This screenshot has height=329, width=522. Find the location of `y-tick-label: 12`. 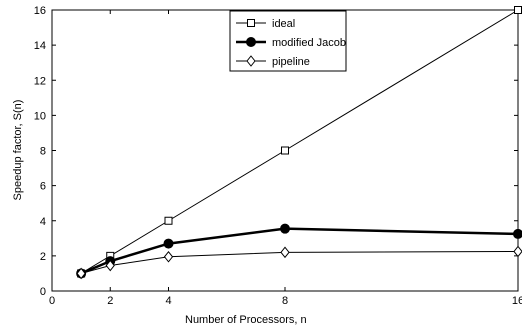

y-tick-label: 12 is located at coordinates (40, 81).